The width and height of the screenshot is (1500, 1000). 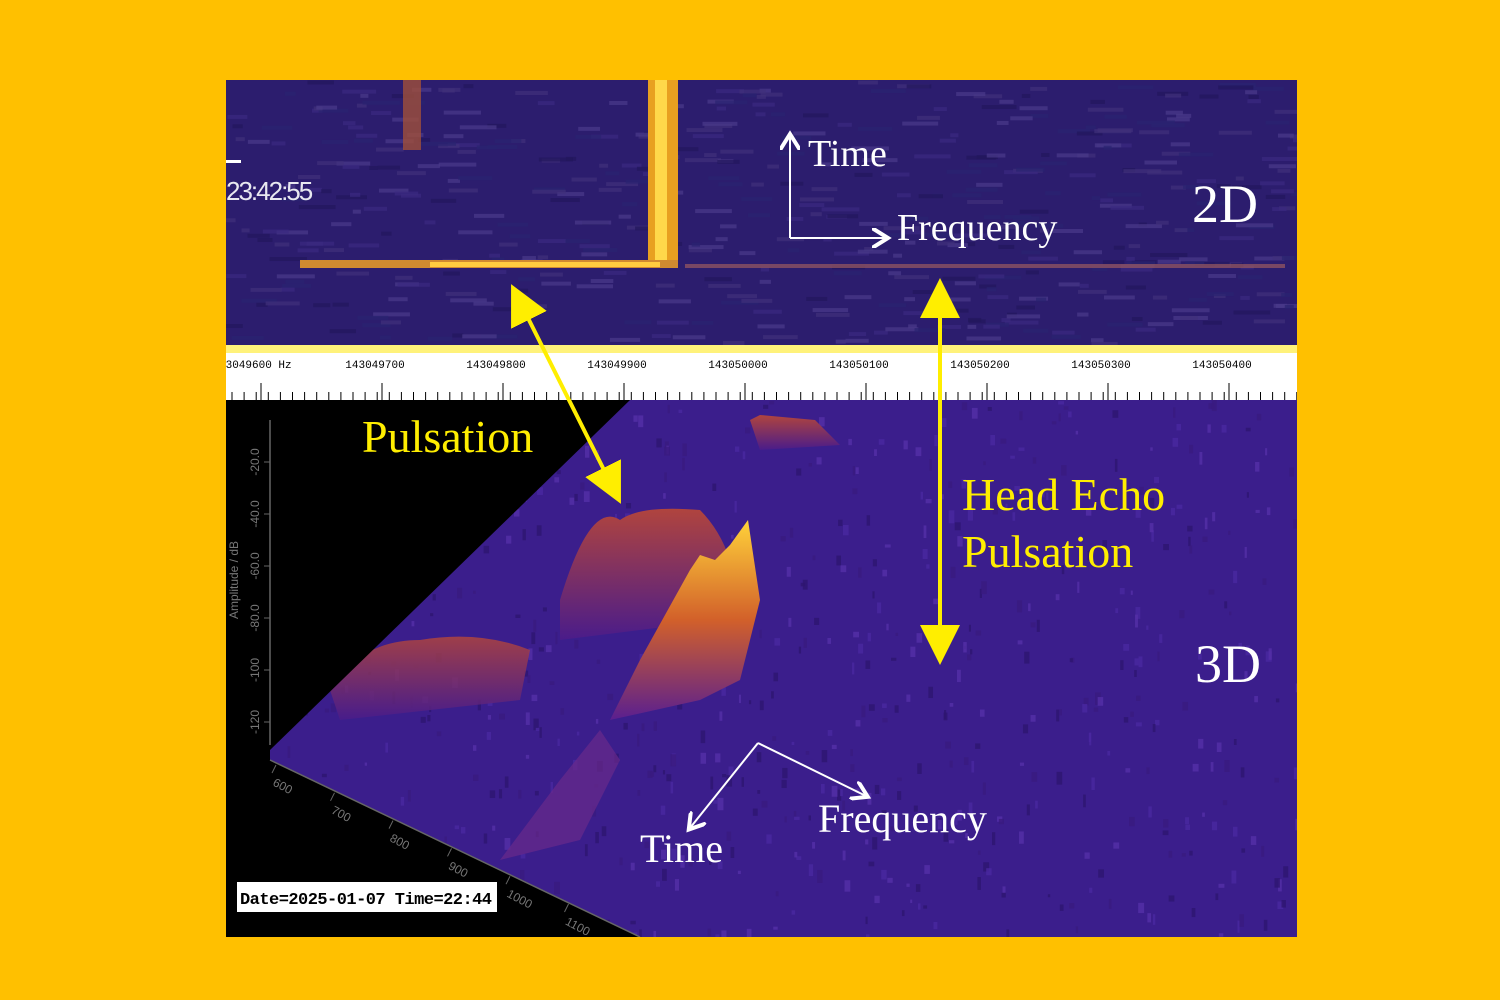 I want to click on time-arrow, so click(x=724, y=785).